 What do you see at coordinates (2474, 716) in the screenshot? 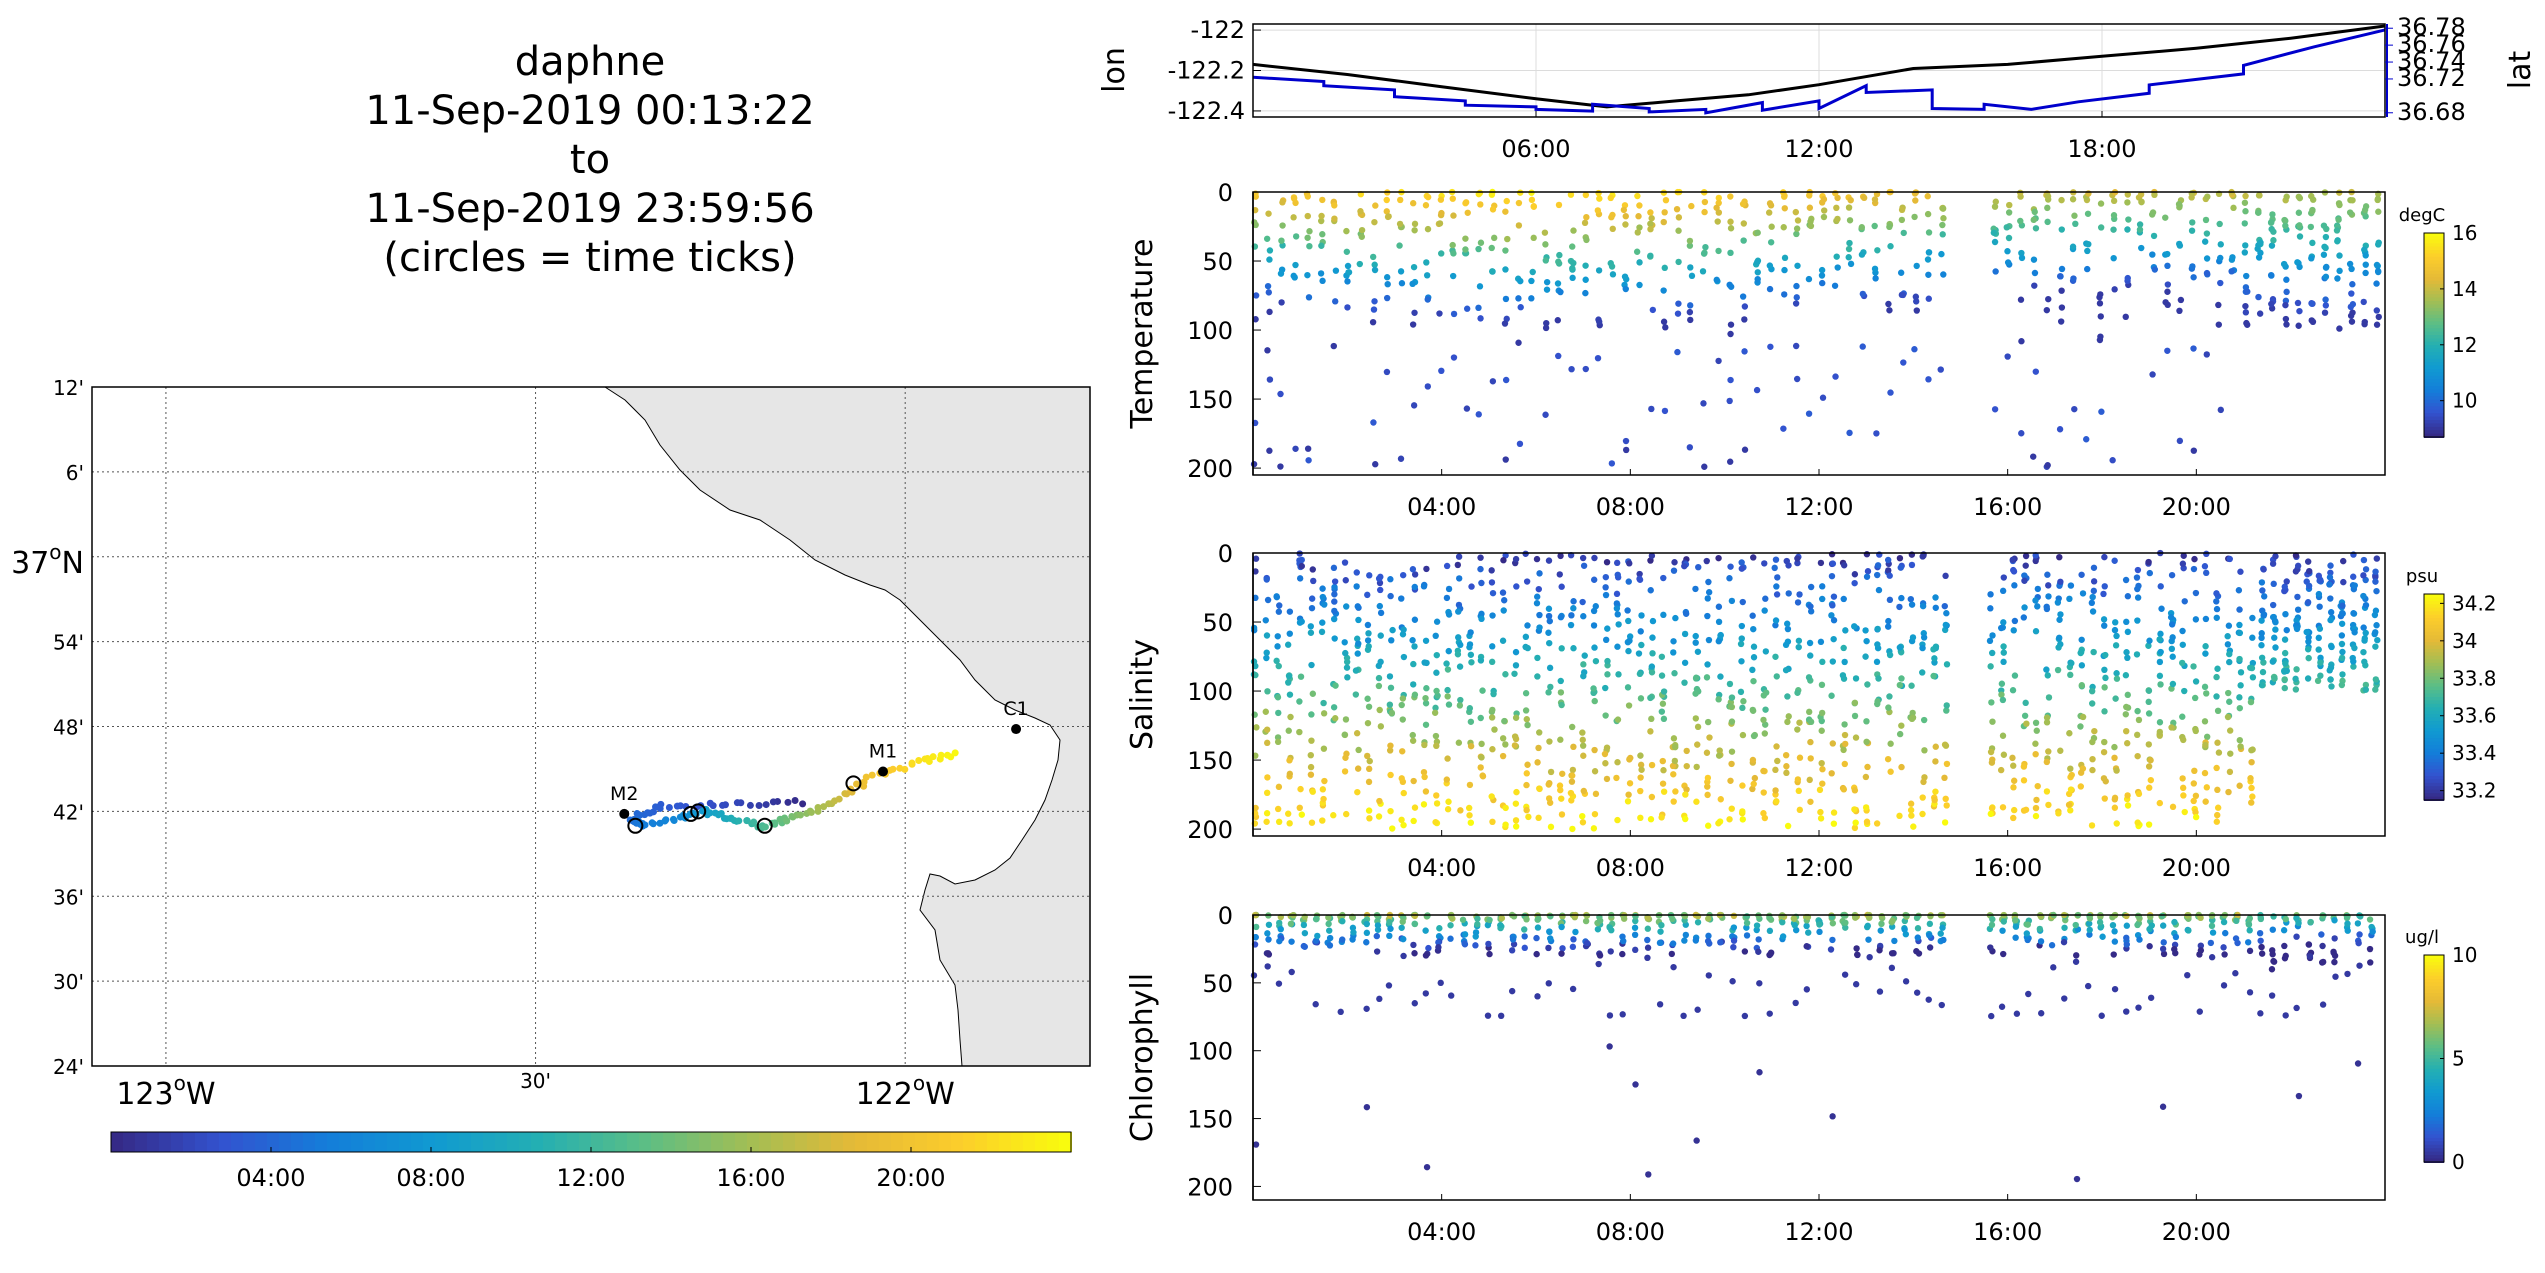
I see `colorbar-tick-label: 33.6` at bounding box center [2474, 716].